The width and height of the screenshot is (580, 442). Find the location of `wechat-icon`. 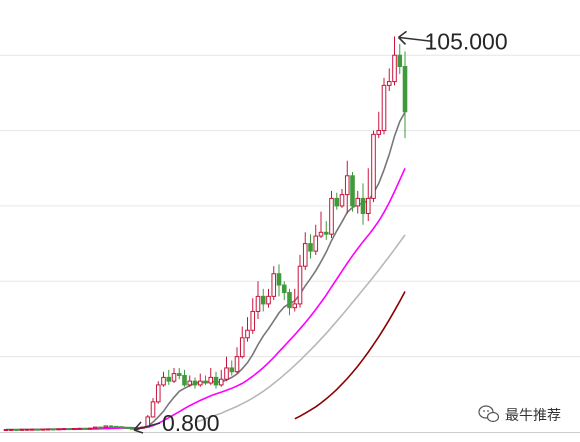

wechat-icon is located at coordinates (489, 414).